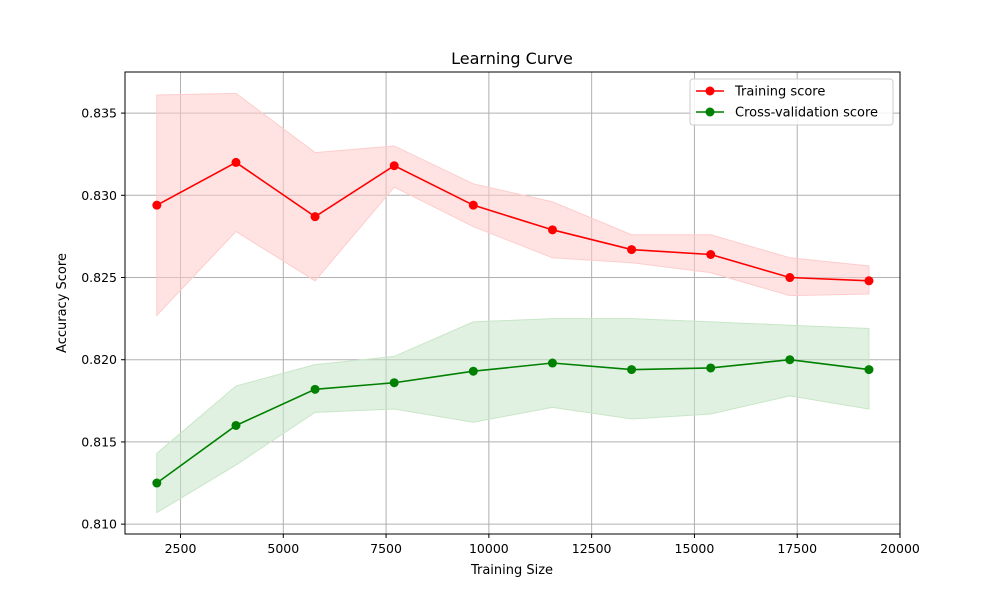 This screenshot has height=600, width=1000. What do you see at coordinates (99, 524) in the screenshot?
I see `y-tick-label: 0.810` at bounding box center [99, 524].